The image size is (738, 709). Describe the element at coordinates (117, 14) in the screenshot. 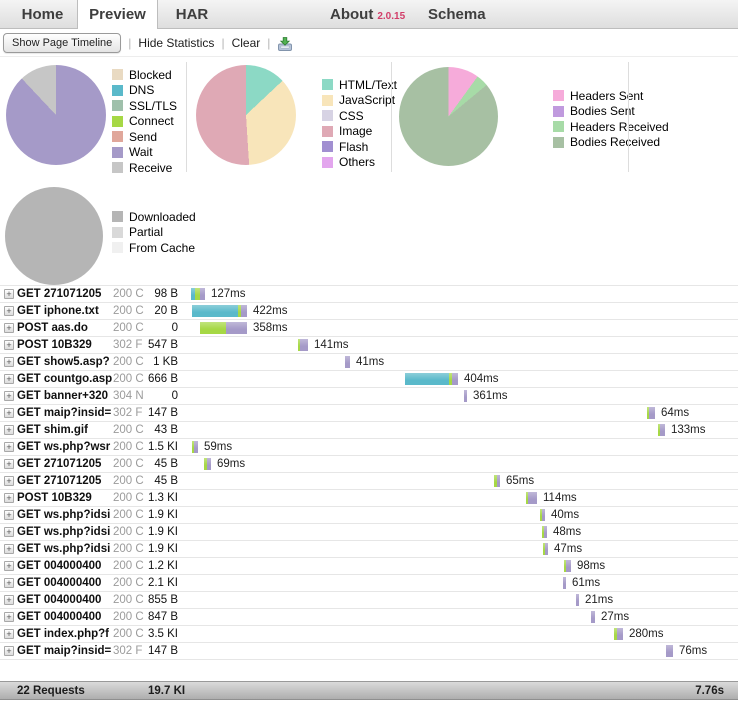

I see `tab-preview: Preview` at that location.